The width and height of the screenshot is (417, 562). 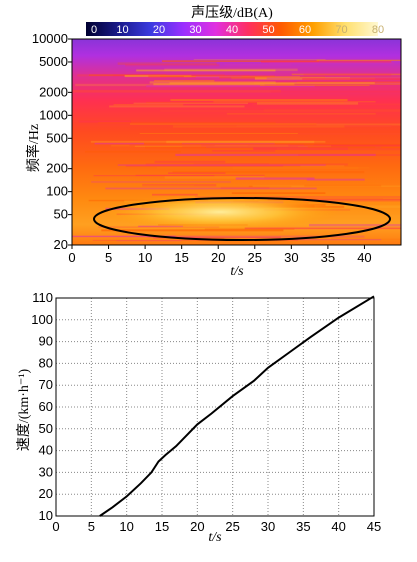 What do you see at coordinates (46, 362) in the screenshot?
I see `speed-y-tick-label: 80` at bounding box center [46, 362].